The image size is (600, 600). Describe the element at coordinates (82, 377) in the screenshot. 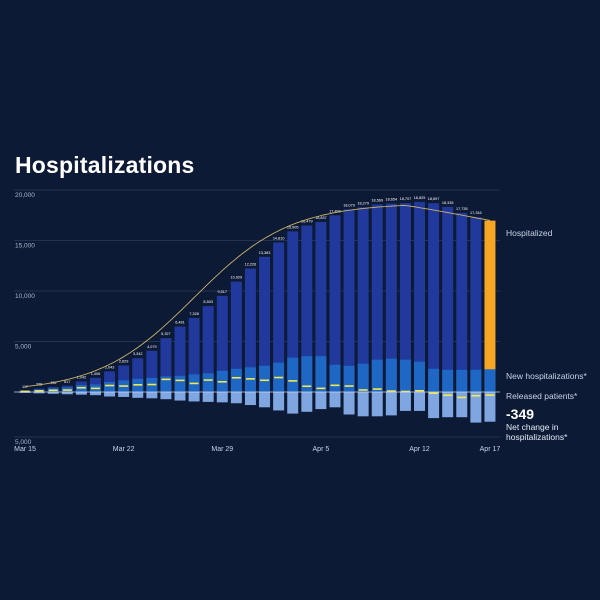

I see `bar-value-label: 1,042` at that location.